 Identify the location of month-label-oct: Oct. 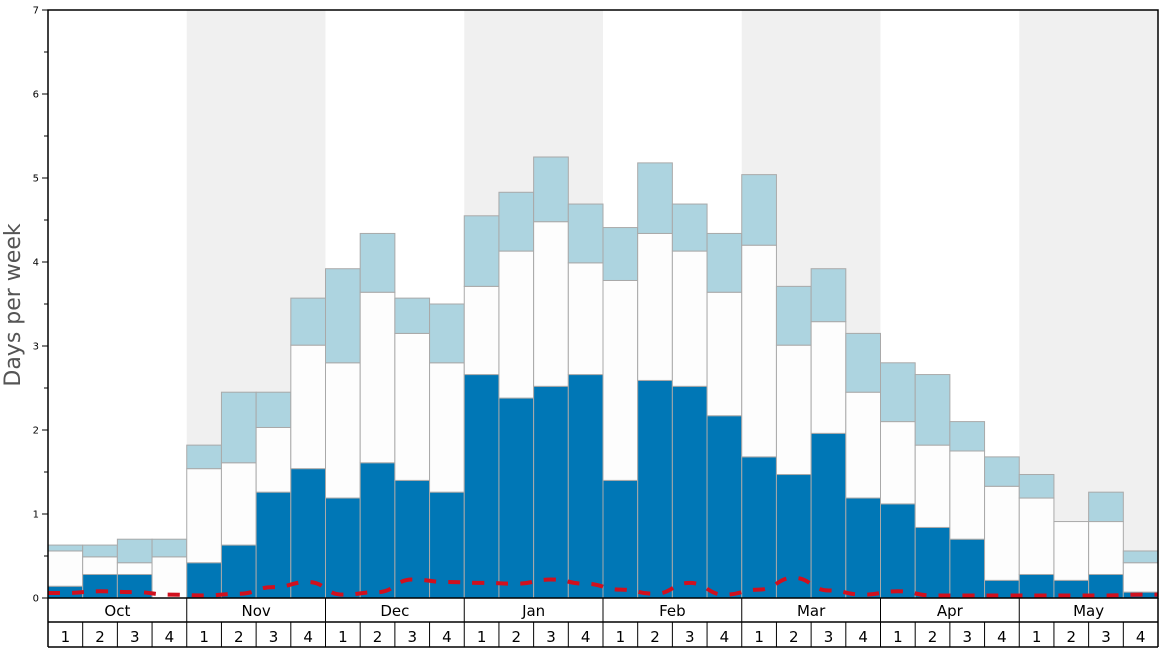
(117, 611).